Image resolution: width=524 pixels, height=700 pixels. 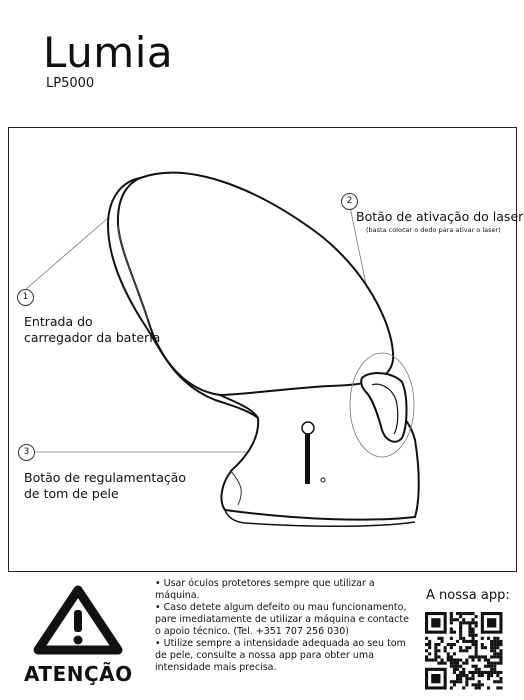 What do you see at coordinates (25, 297) in the screenshot?
I see `callout-1-number: 1` at bounding box center [25, 297].